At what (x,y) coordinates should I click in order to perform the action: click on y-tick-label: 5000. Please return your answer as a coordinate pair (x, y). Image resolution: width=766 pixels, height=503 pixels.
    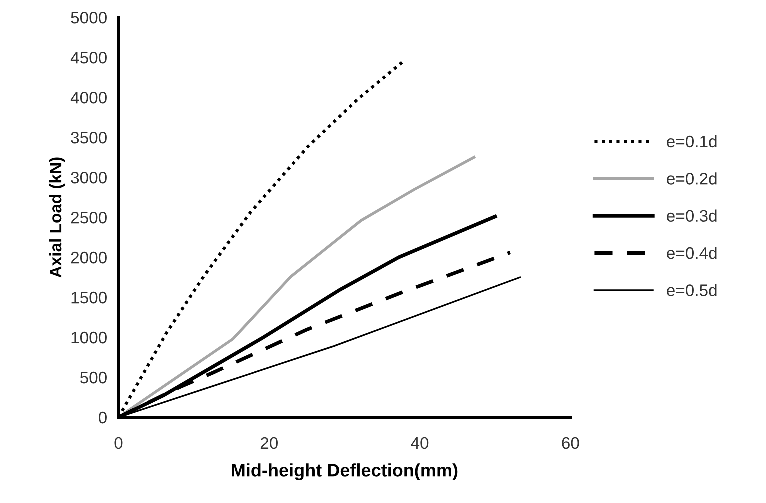
    Looking at the image, I should click on (89, 18).